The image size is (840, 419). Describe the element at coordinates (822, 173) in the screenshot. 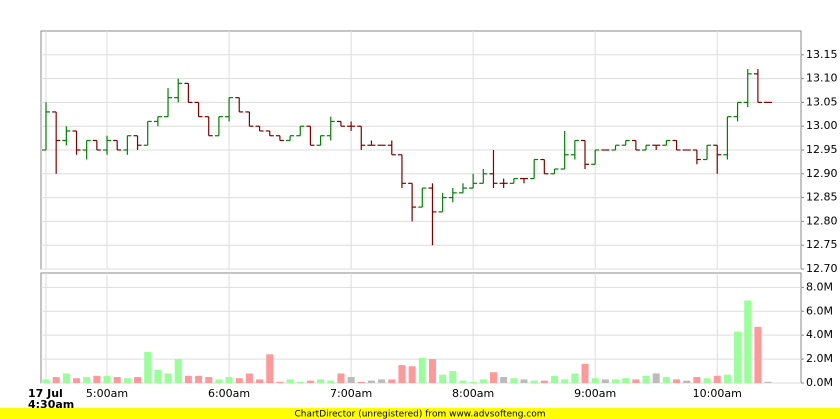

I see `y-tick-label: 12.90` at that location.